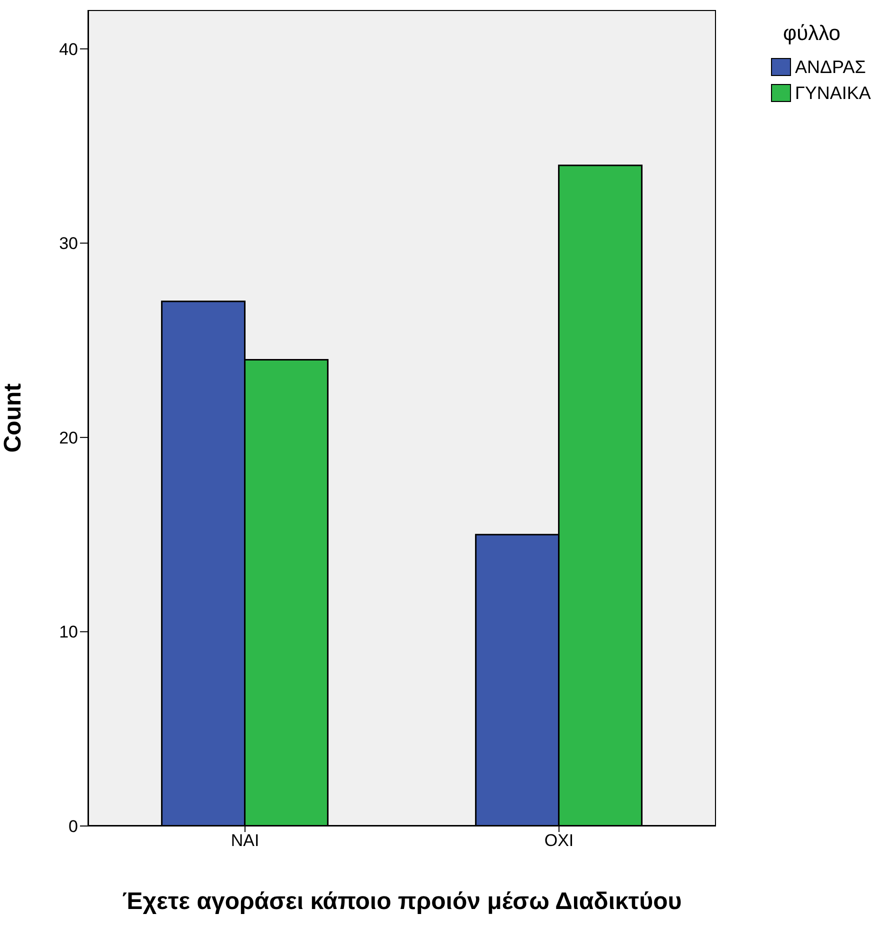  What do you see at coordinates (559, 840) in the screenshot?
I see `x-tick-label: ΟΧΙ` at bounding box center [559, 840].